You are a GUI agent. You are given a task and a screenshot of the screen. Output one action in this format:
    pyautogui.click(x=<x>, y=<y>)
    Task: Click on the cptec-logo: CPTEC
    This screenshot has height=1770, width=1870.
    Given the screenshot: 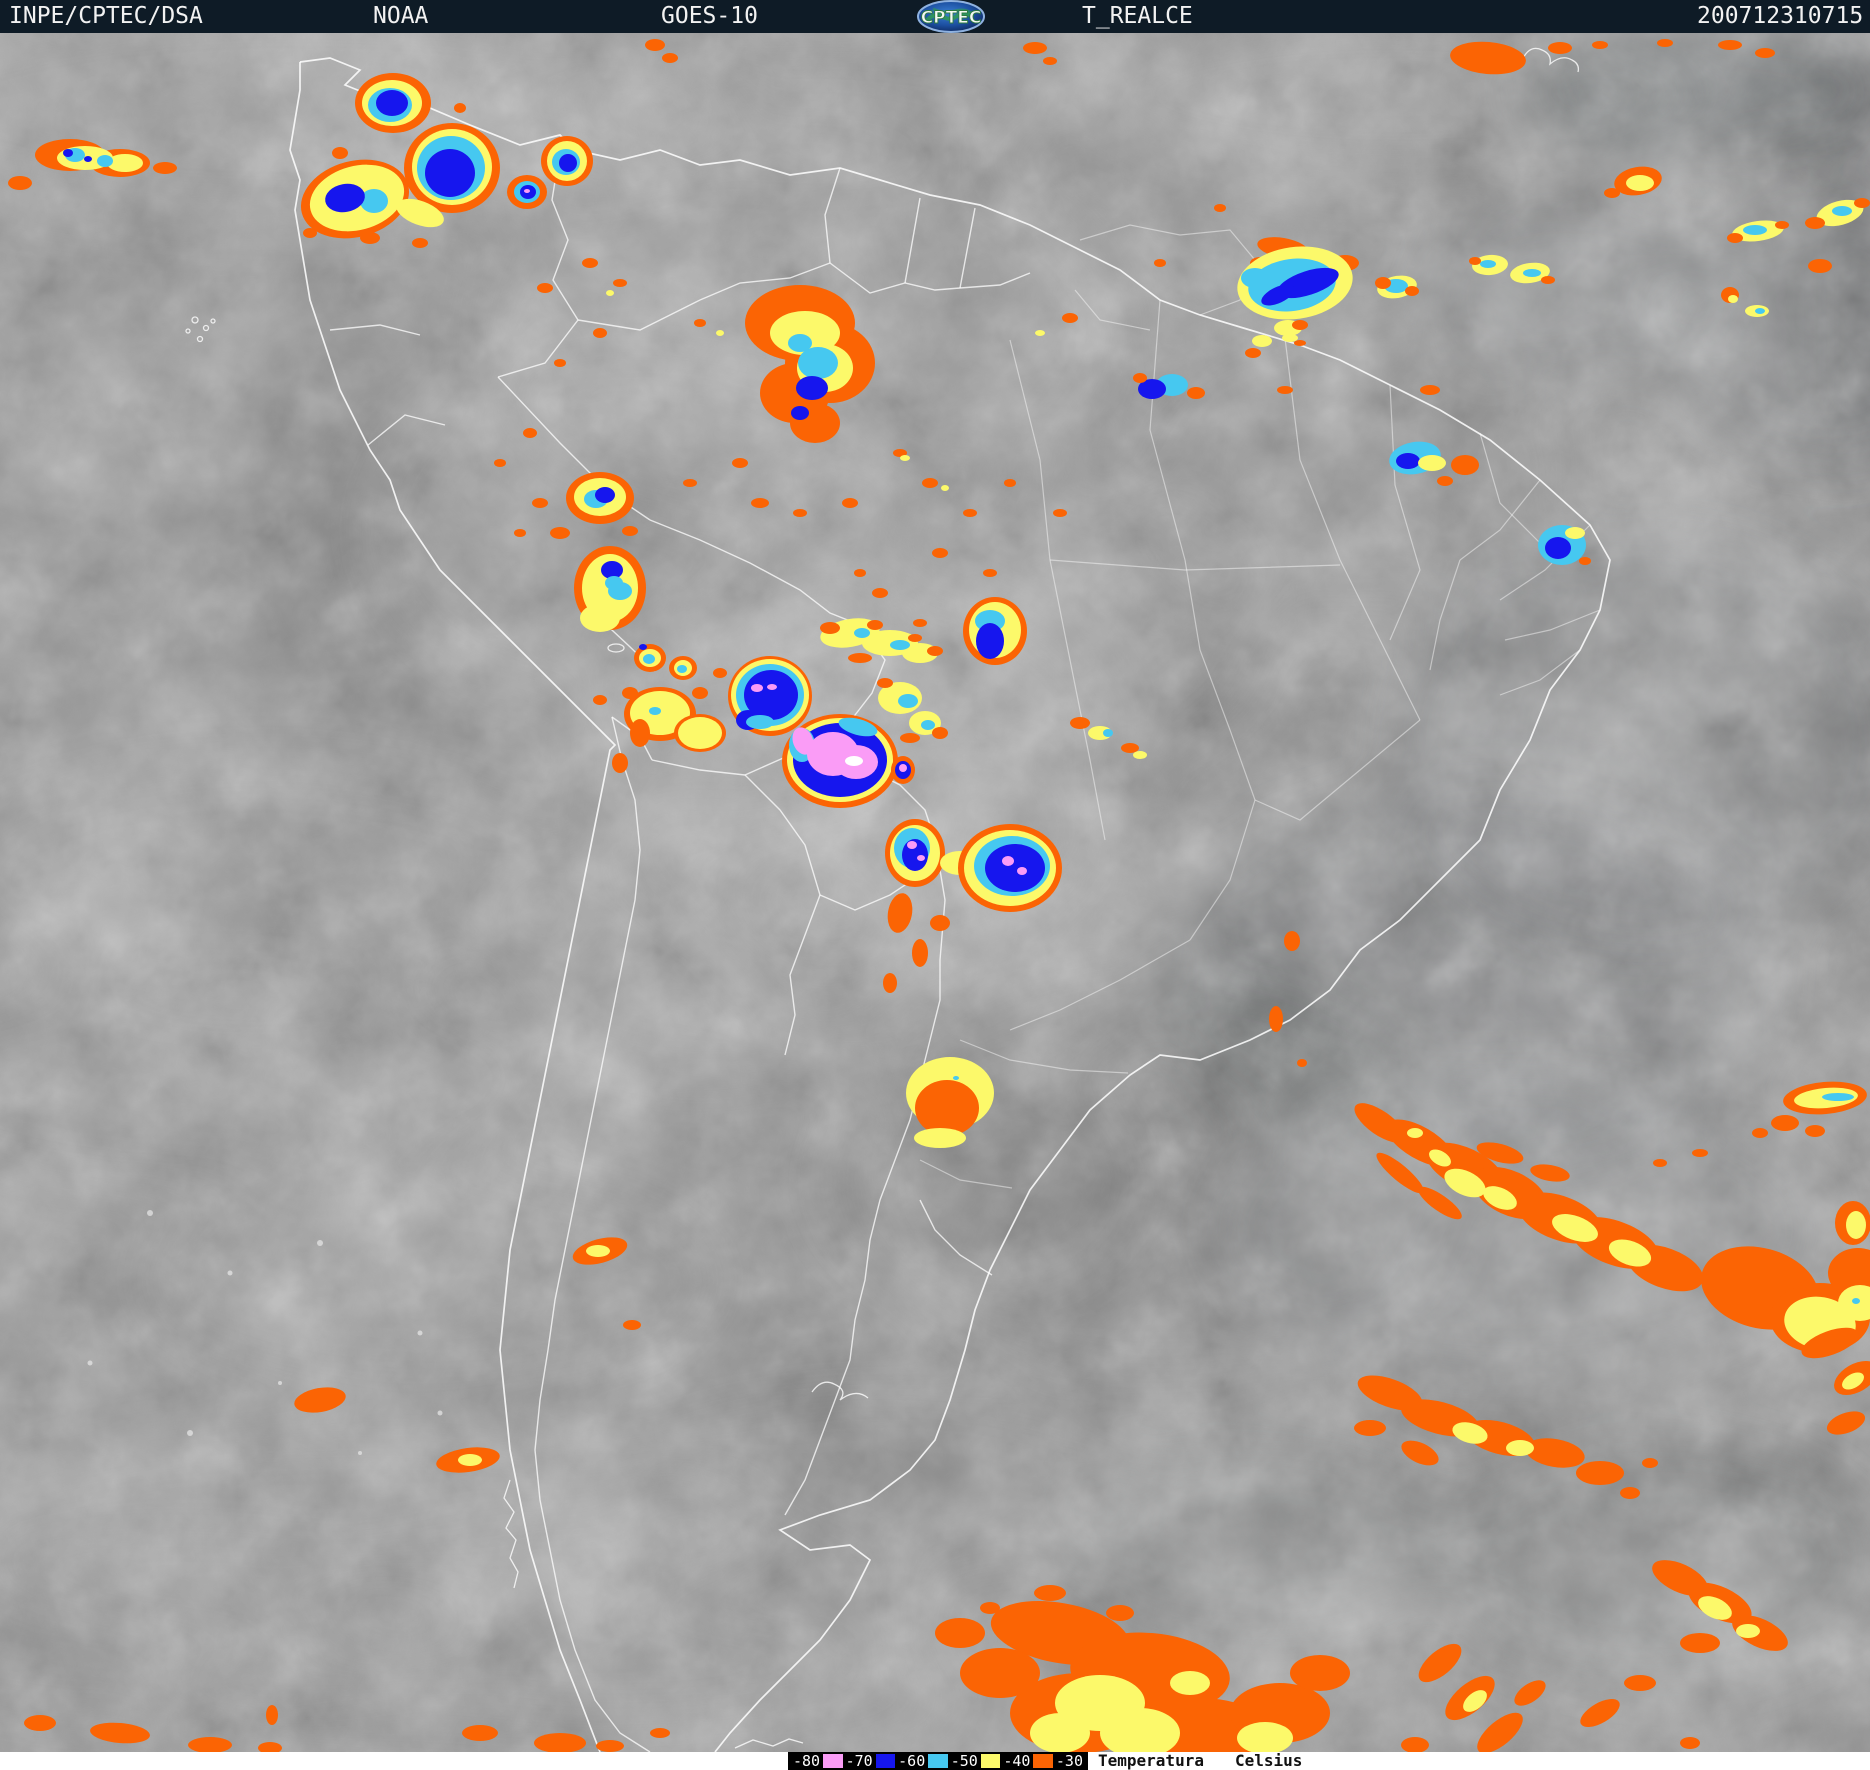 What is the action you would take?
    pyautogui.click(x=951, y=16)
    